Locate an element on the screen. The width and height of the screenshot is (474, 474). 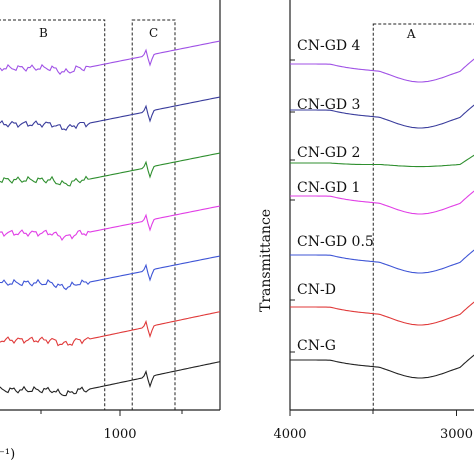
left-region-C is located at coordinates (153, 215).